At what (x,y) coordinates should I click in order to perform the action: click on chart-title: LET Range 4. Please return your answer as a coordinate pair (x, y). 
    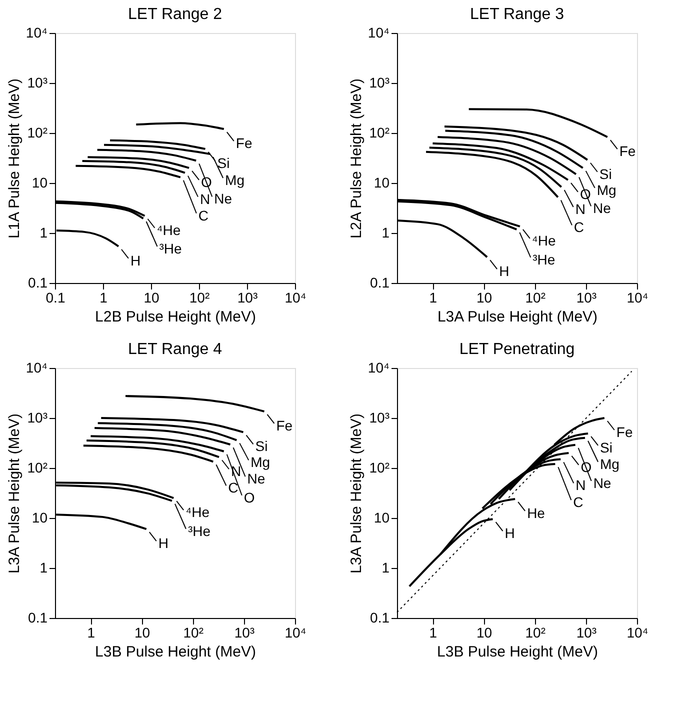
    Looking at the image, I should click on (175, 349).